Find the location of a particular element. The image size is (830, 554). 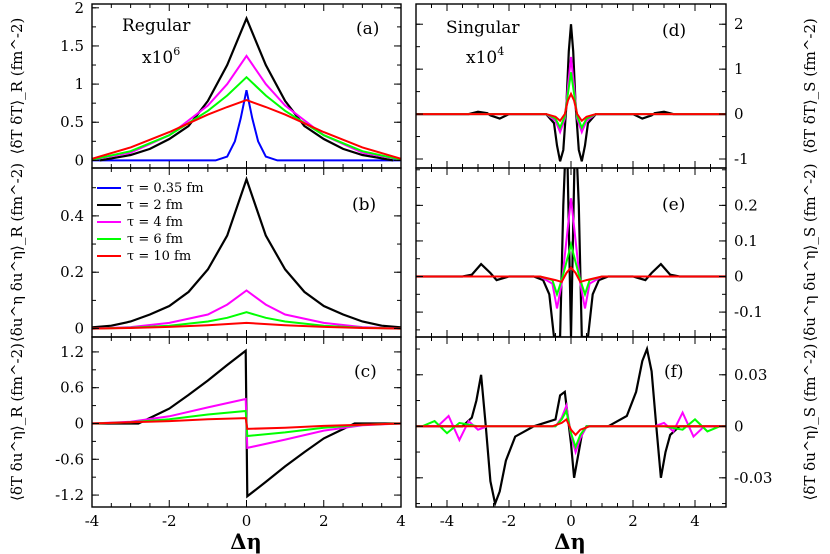

y-axis-label: ⟨δu^η δu^η⟩_R (fm^-2) is located at coordinates (17, 252).